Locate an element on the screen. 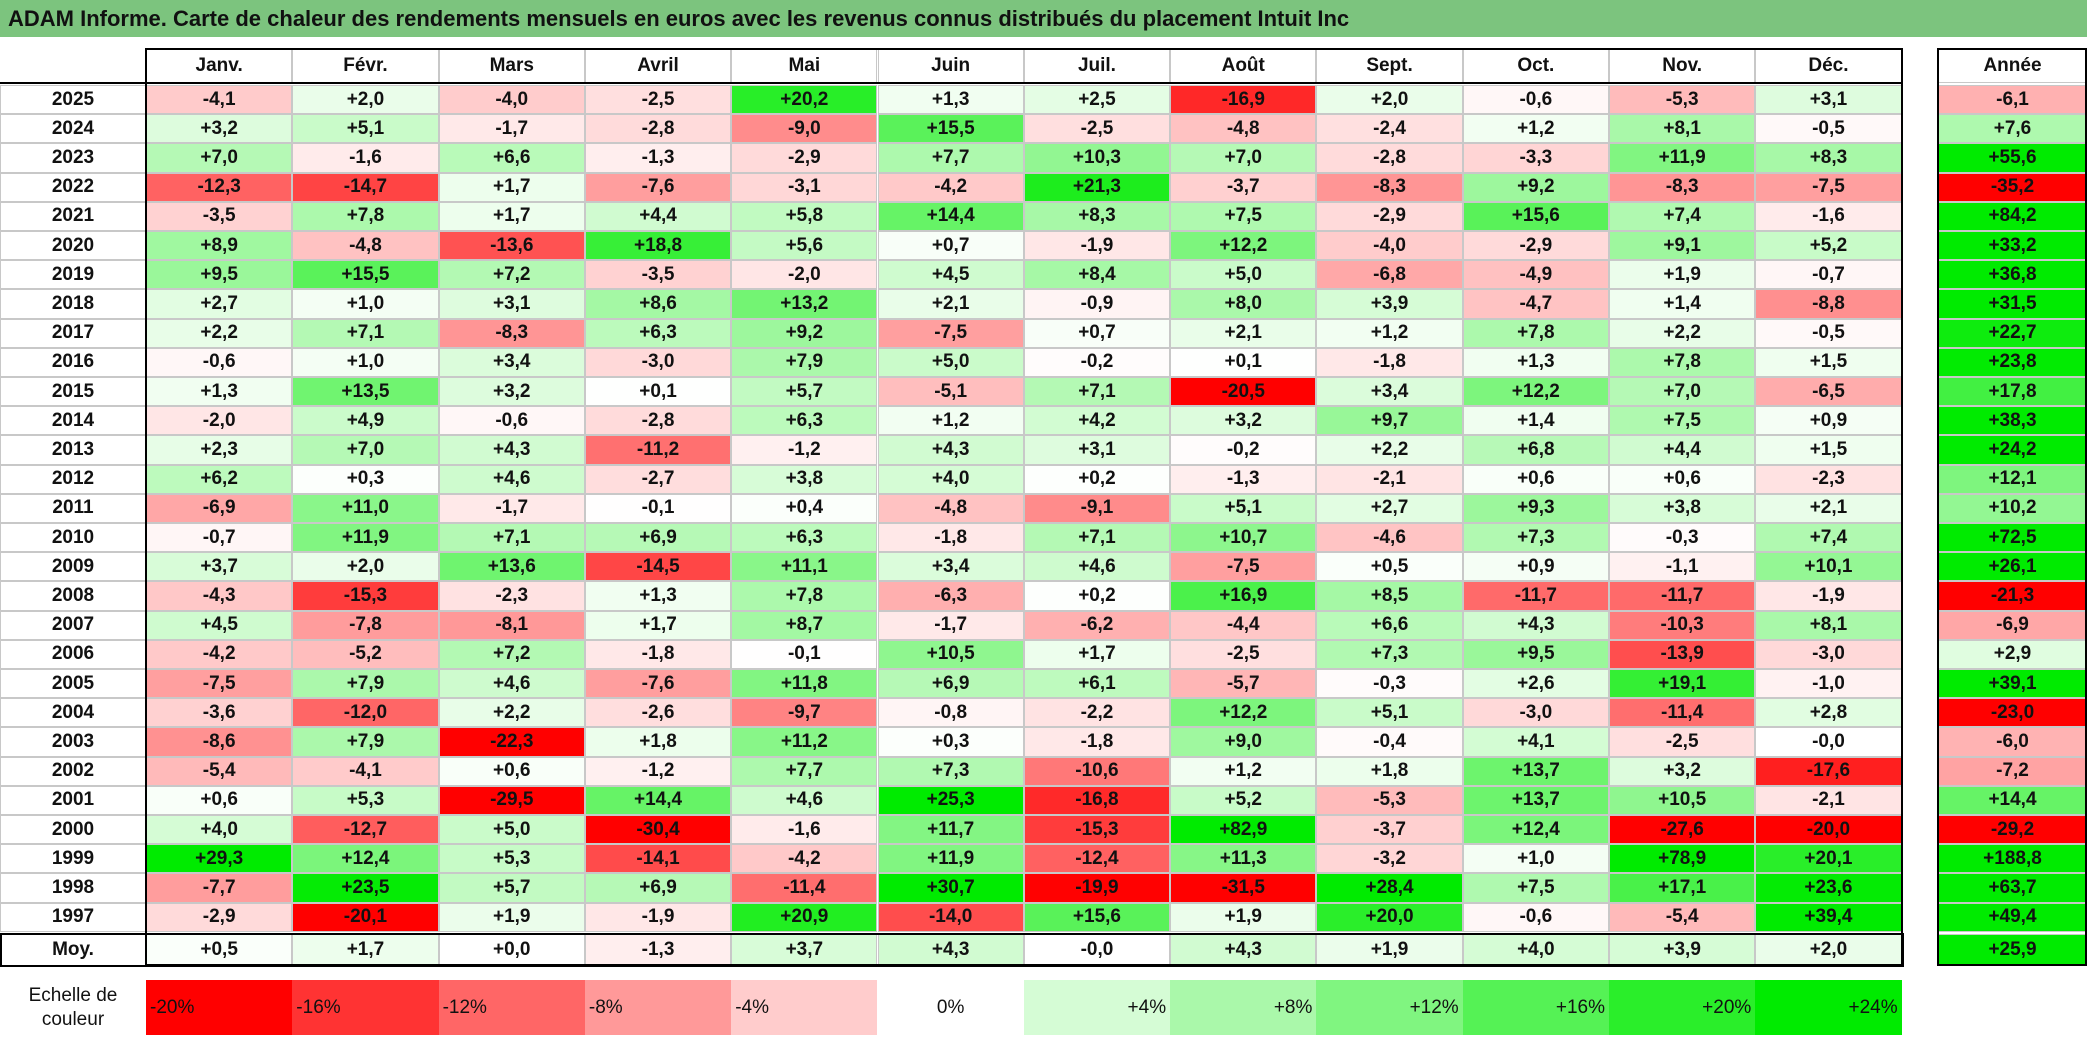 The image size is (2087, 1037). heat-cell: +4,3 is located at coordinates (950, 949).